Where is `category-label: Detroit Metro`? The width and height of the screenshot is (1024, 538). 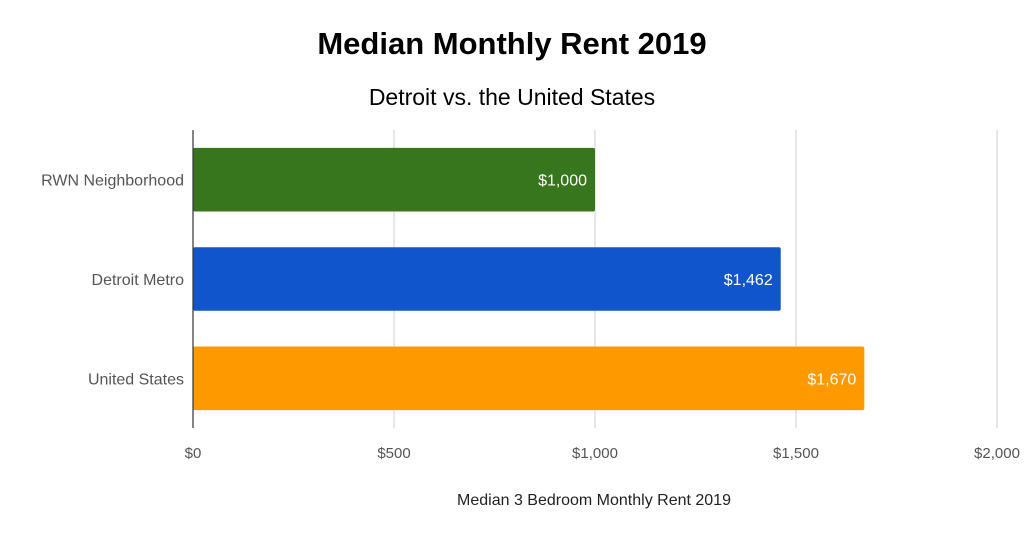
category-label: Detroit Metro is located at coordinates (138, 280).